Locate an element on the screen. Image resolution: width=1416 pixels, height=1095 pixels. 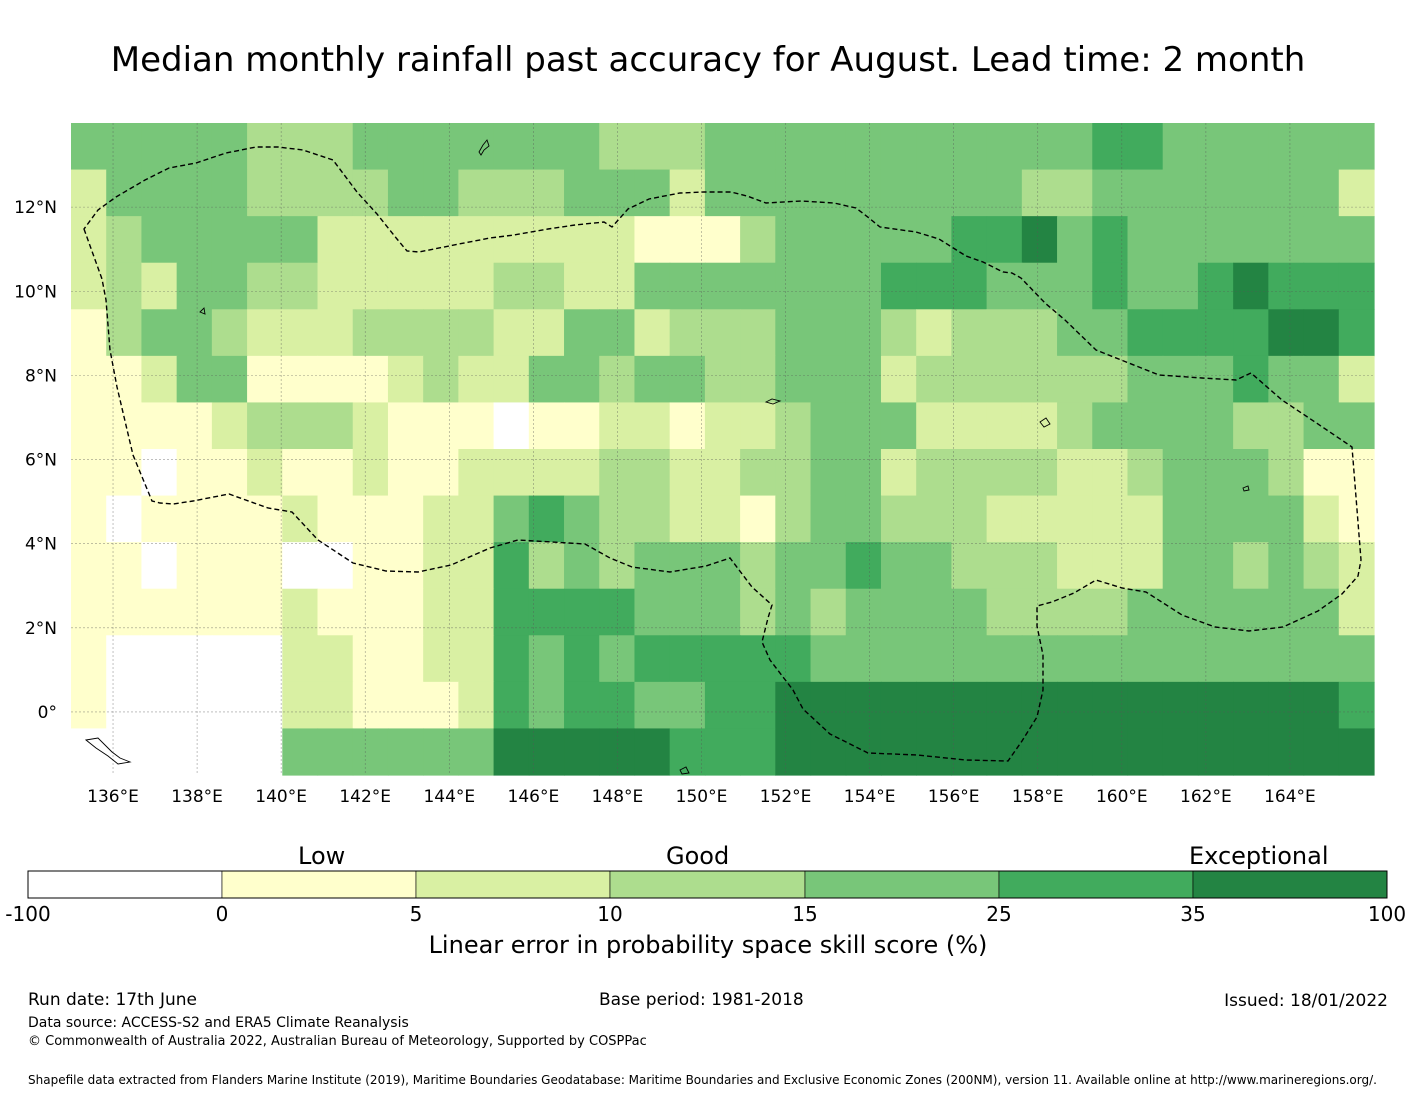
colorbar-tick: 15 is located at coordinates (805, 914).